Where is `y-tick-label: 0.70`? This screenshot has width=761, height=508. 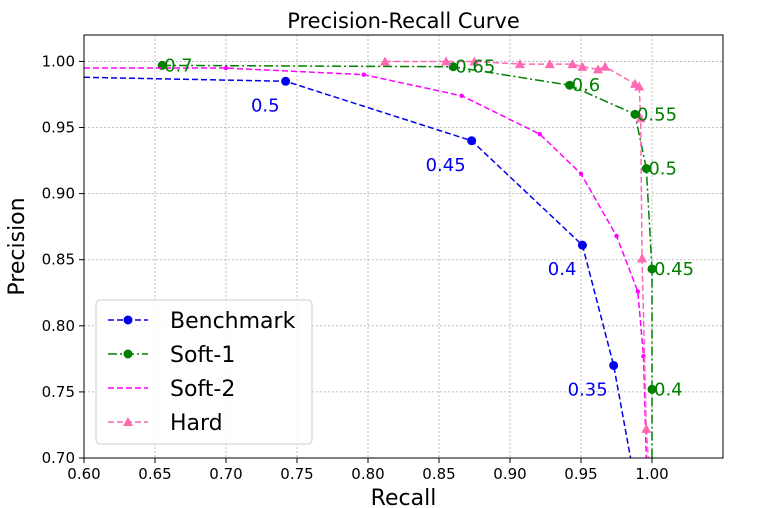
y-tick-label: 0.70 is located at coordinates (58, 458).